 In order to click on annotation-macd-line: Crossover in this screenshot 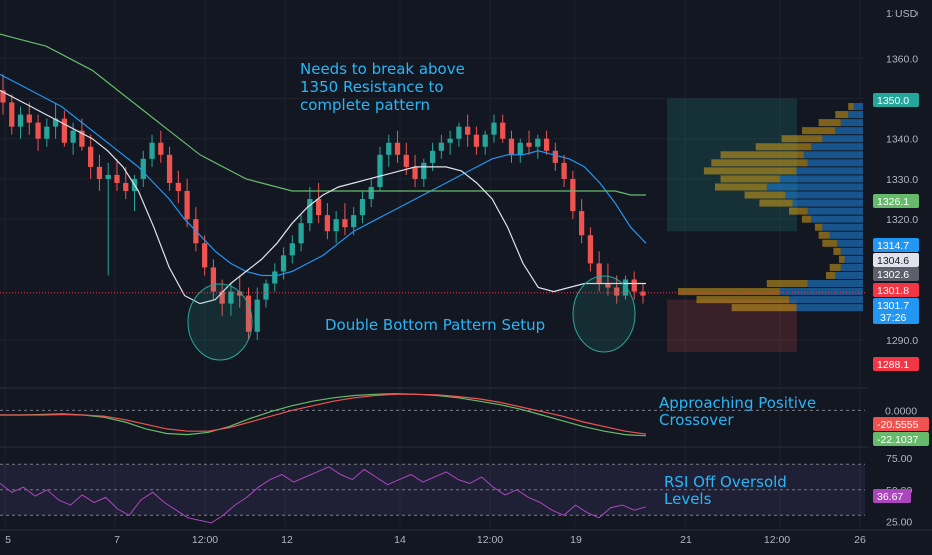, I will do `click(696, 420)`.